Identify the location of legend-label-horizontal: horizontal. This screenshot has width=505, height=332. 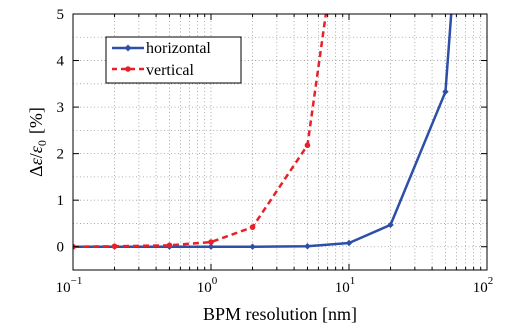
(178, 48).